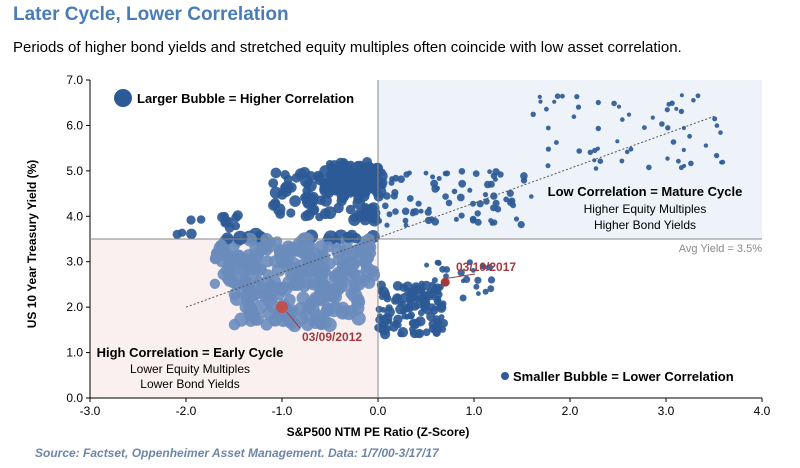  I want to click on y-tick-label: 3.0, so click(74, 262).